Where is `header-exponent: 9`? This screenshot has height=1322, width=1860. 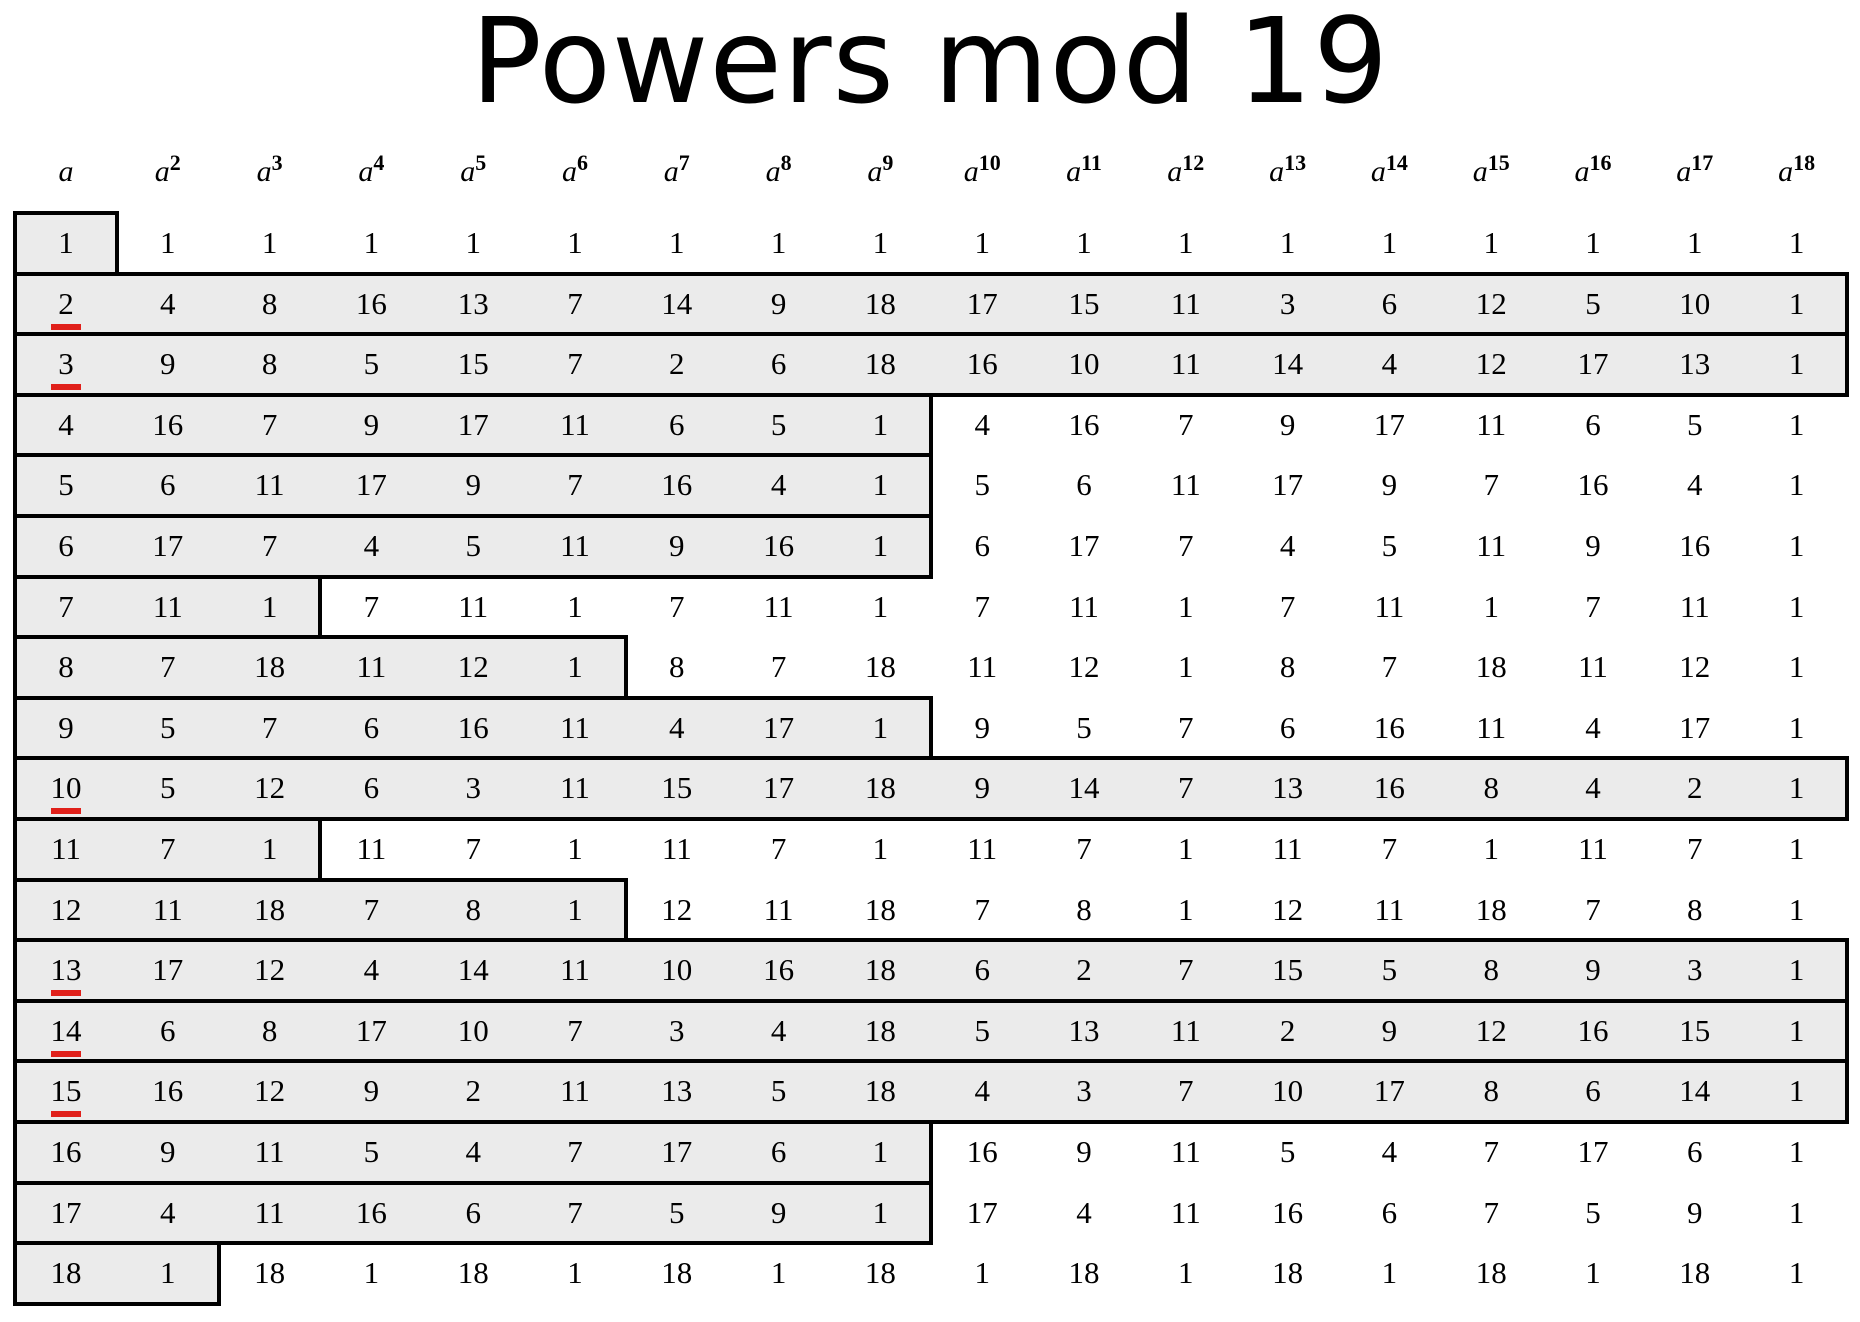 header-exponent: 9 is located at coordinates (888, 162).